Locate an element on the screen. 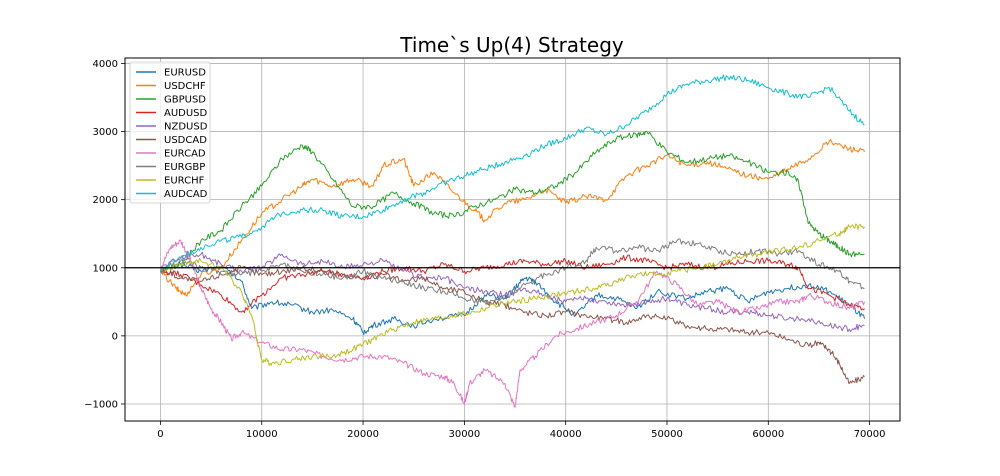 The height and width of the screenshot is (476, 1000). legend-label: USDCAD is located at coordinates (185, 140).